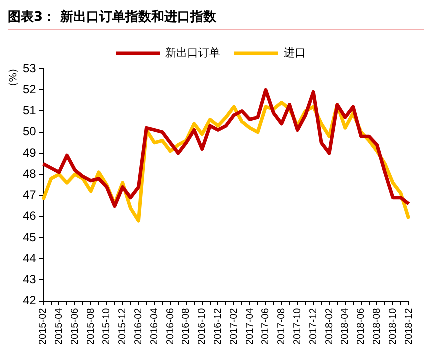 This screenshot has width=432, height=360. What do you see at coordinates (29, 301) in the screenshot?
I see `y-tick-label: 42` at bounding box center [29, 301].